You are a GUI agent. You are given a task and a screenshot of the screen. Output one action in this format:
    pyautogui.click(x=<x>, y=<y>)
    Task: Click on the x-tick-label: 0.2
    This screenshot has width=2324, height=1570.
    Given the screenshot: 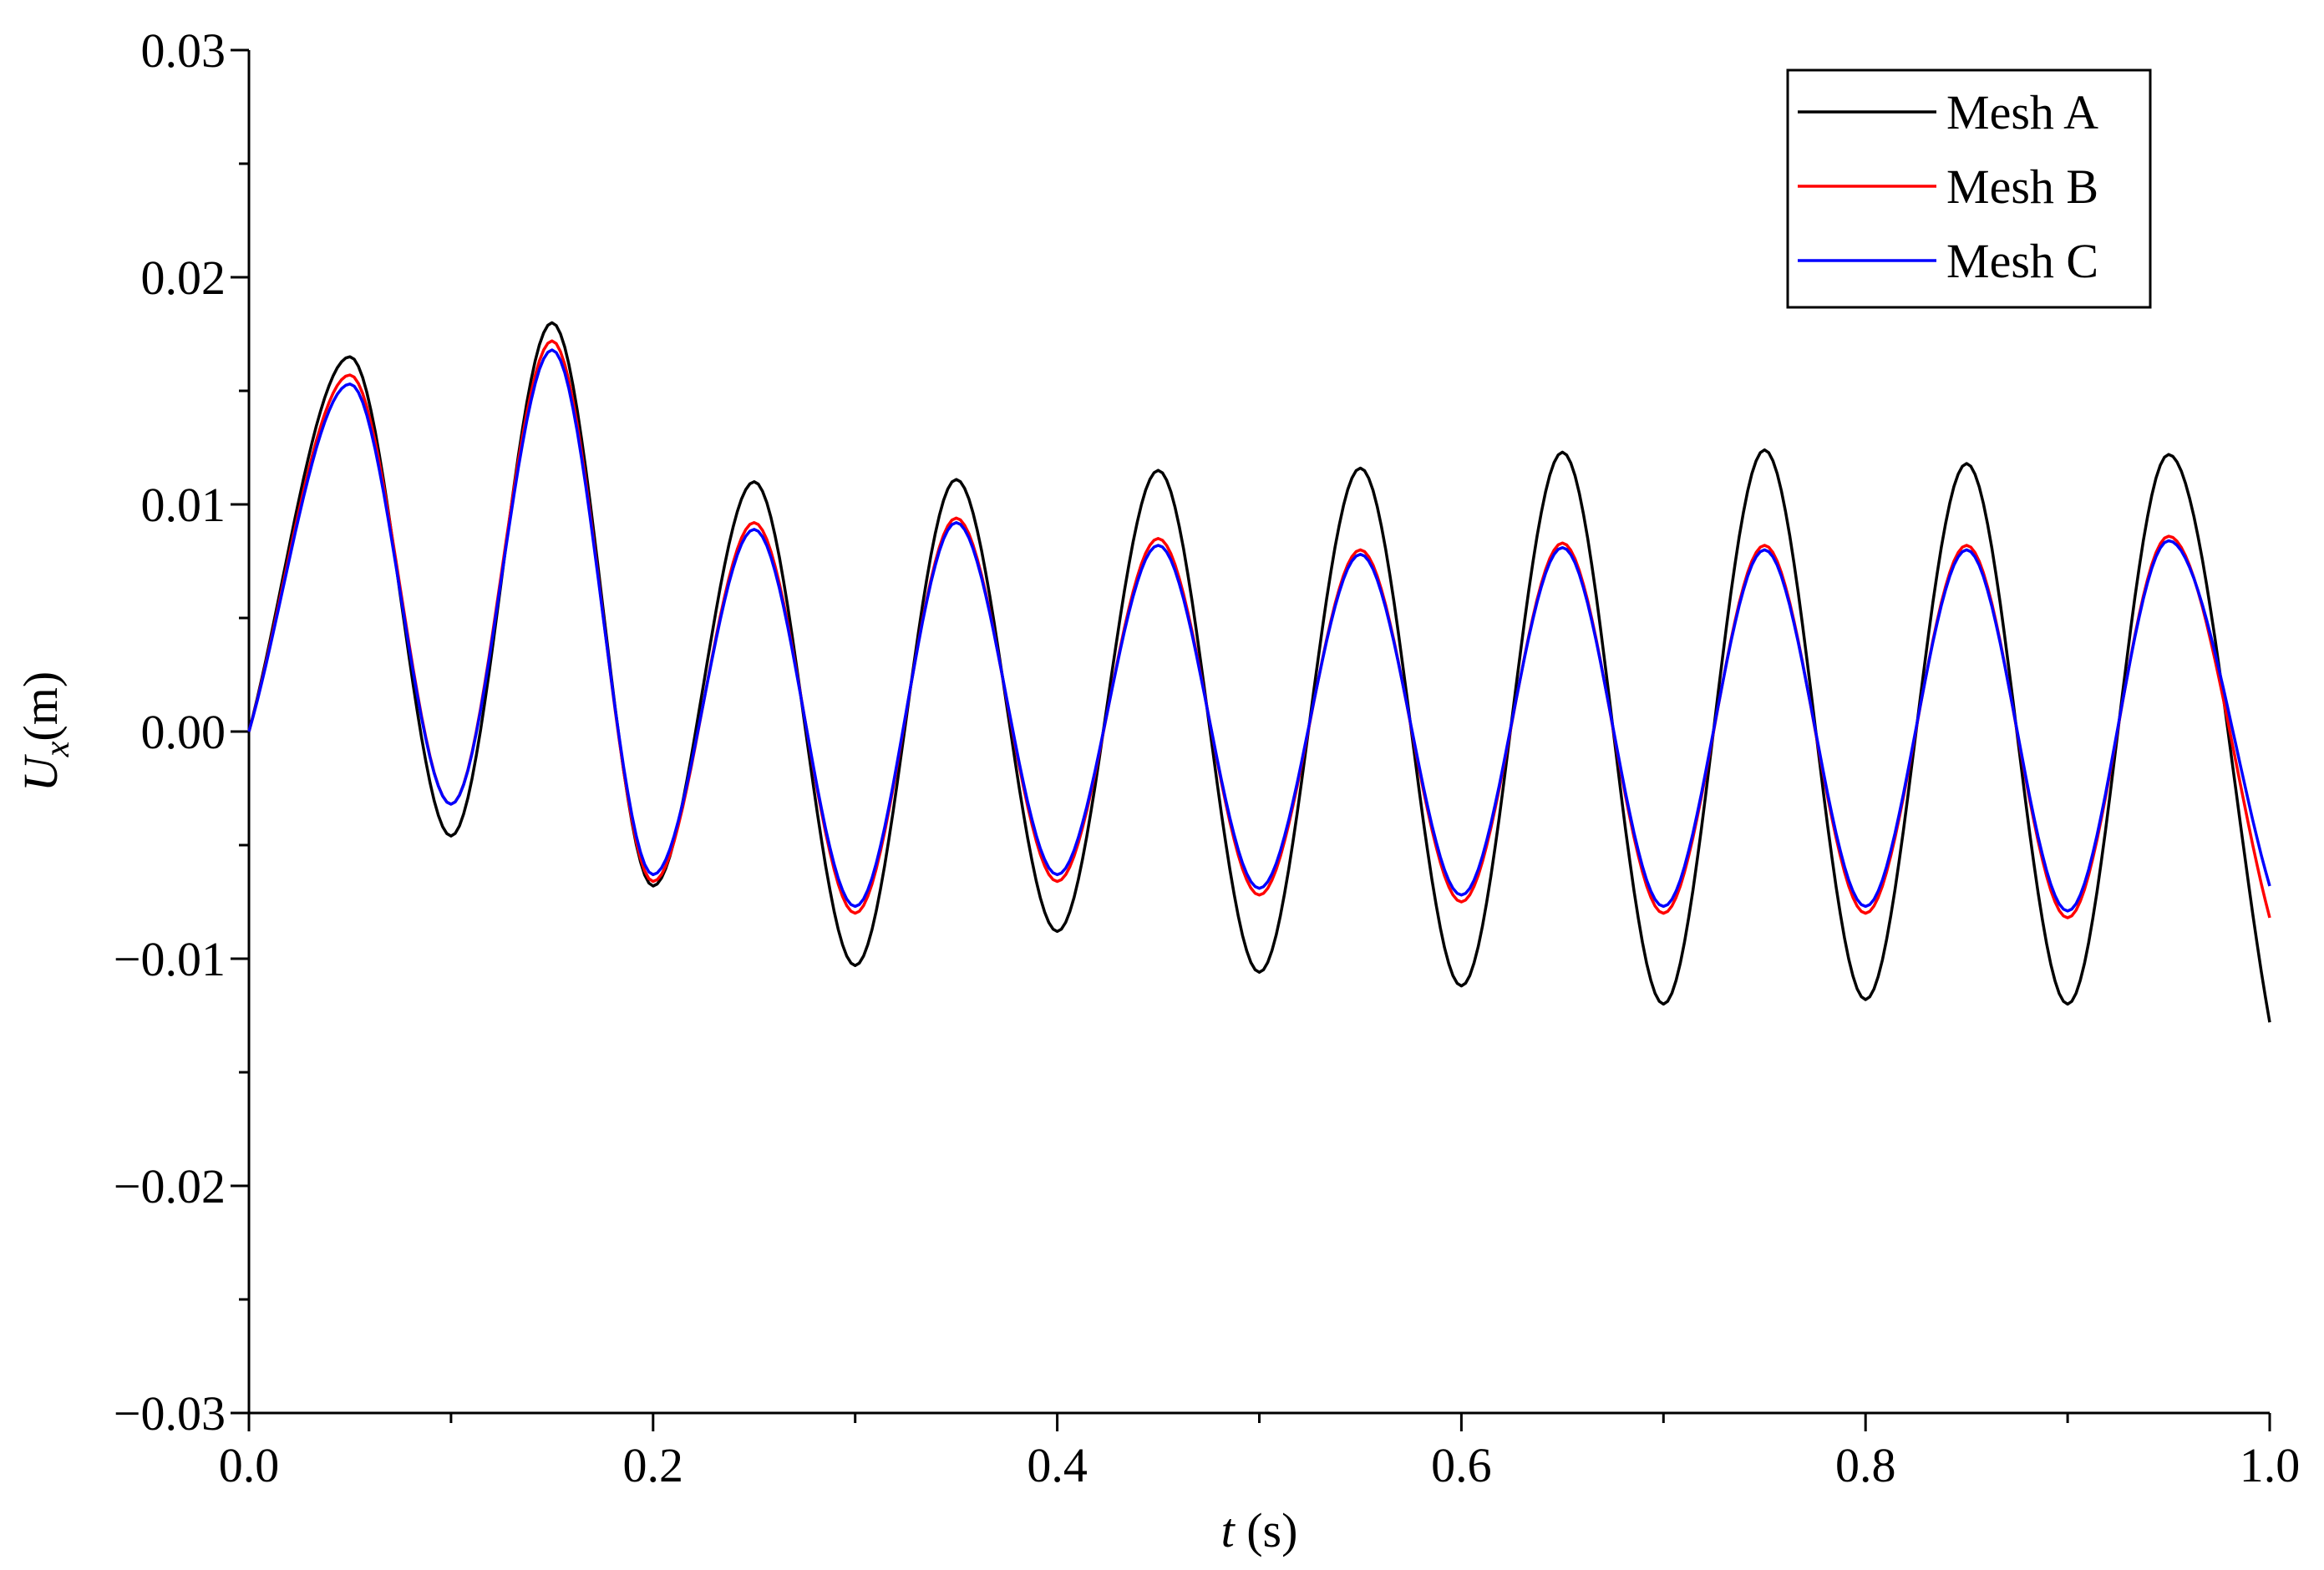 What is the action you would take?
    pyautogui.click(x=653, y=1465)
    